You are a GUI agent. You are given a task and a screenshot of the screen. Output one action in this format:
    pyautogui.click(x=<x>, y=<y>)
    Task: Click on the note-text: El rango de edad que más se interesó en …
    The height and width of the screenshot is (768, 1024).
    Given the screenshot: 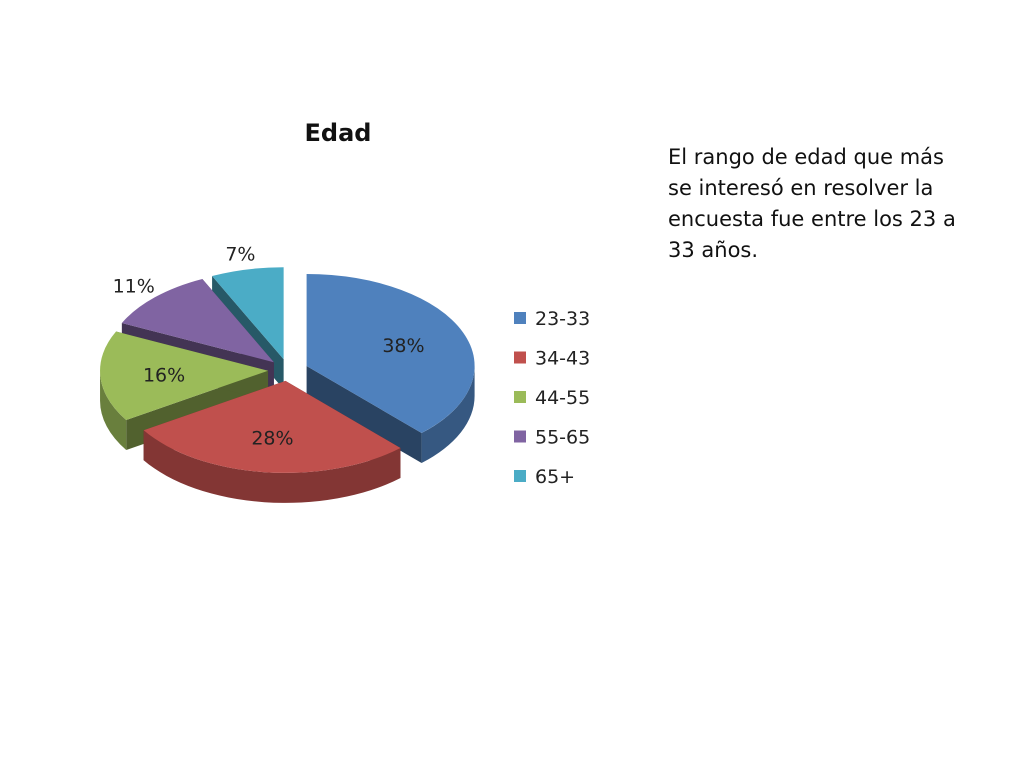 What is the action you would take?
    pyautogui.click(x=812, y=203)
    